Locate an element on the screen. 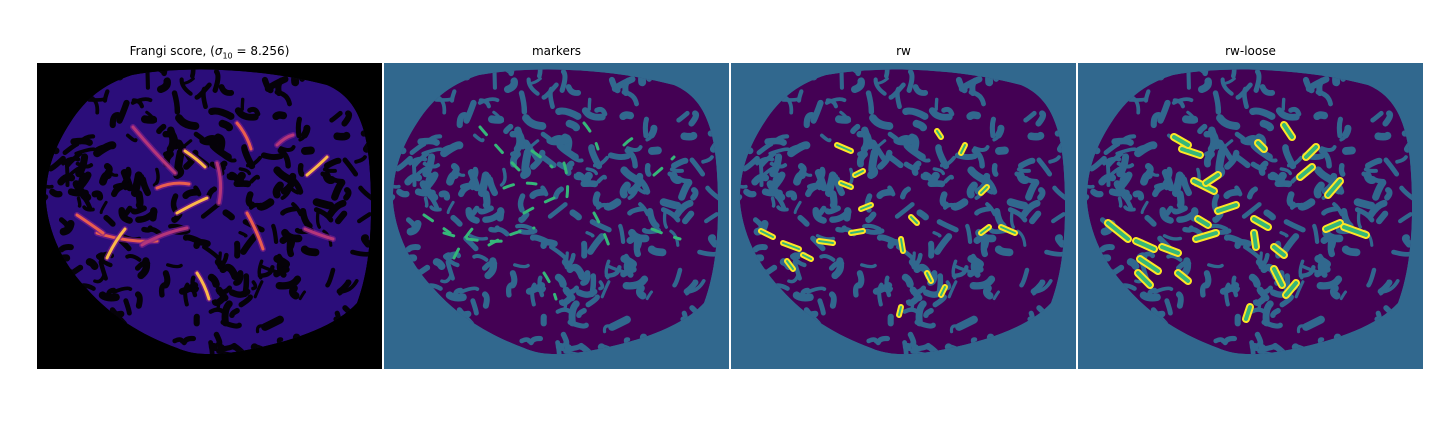  panel-title-frangi: Frangi score, (σ10 = 8.256) is located at coordinates (209, 52).